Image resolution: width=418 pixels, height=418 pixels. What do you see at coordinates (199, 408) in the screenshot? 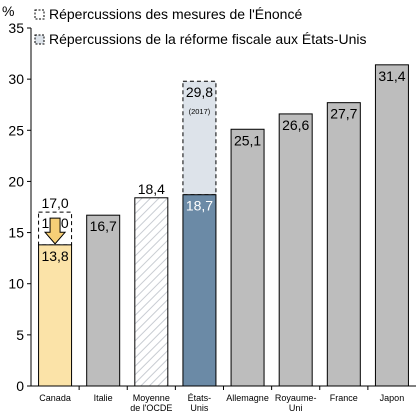
I see `category-label: Unis` at bounding box center [199, 408].